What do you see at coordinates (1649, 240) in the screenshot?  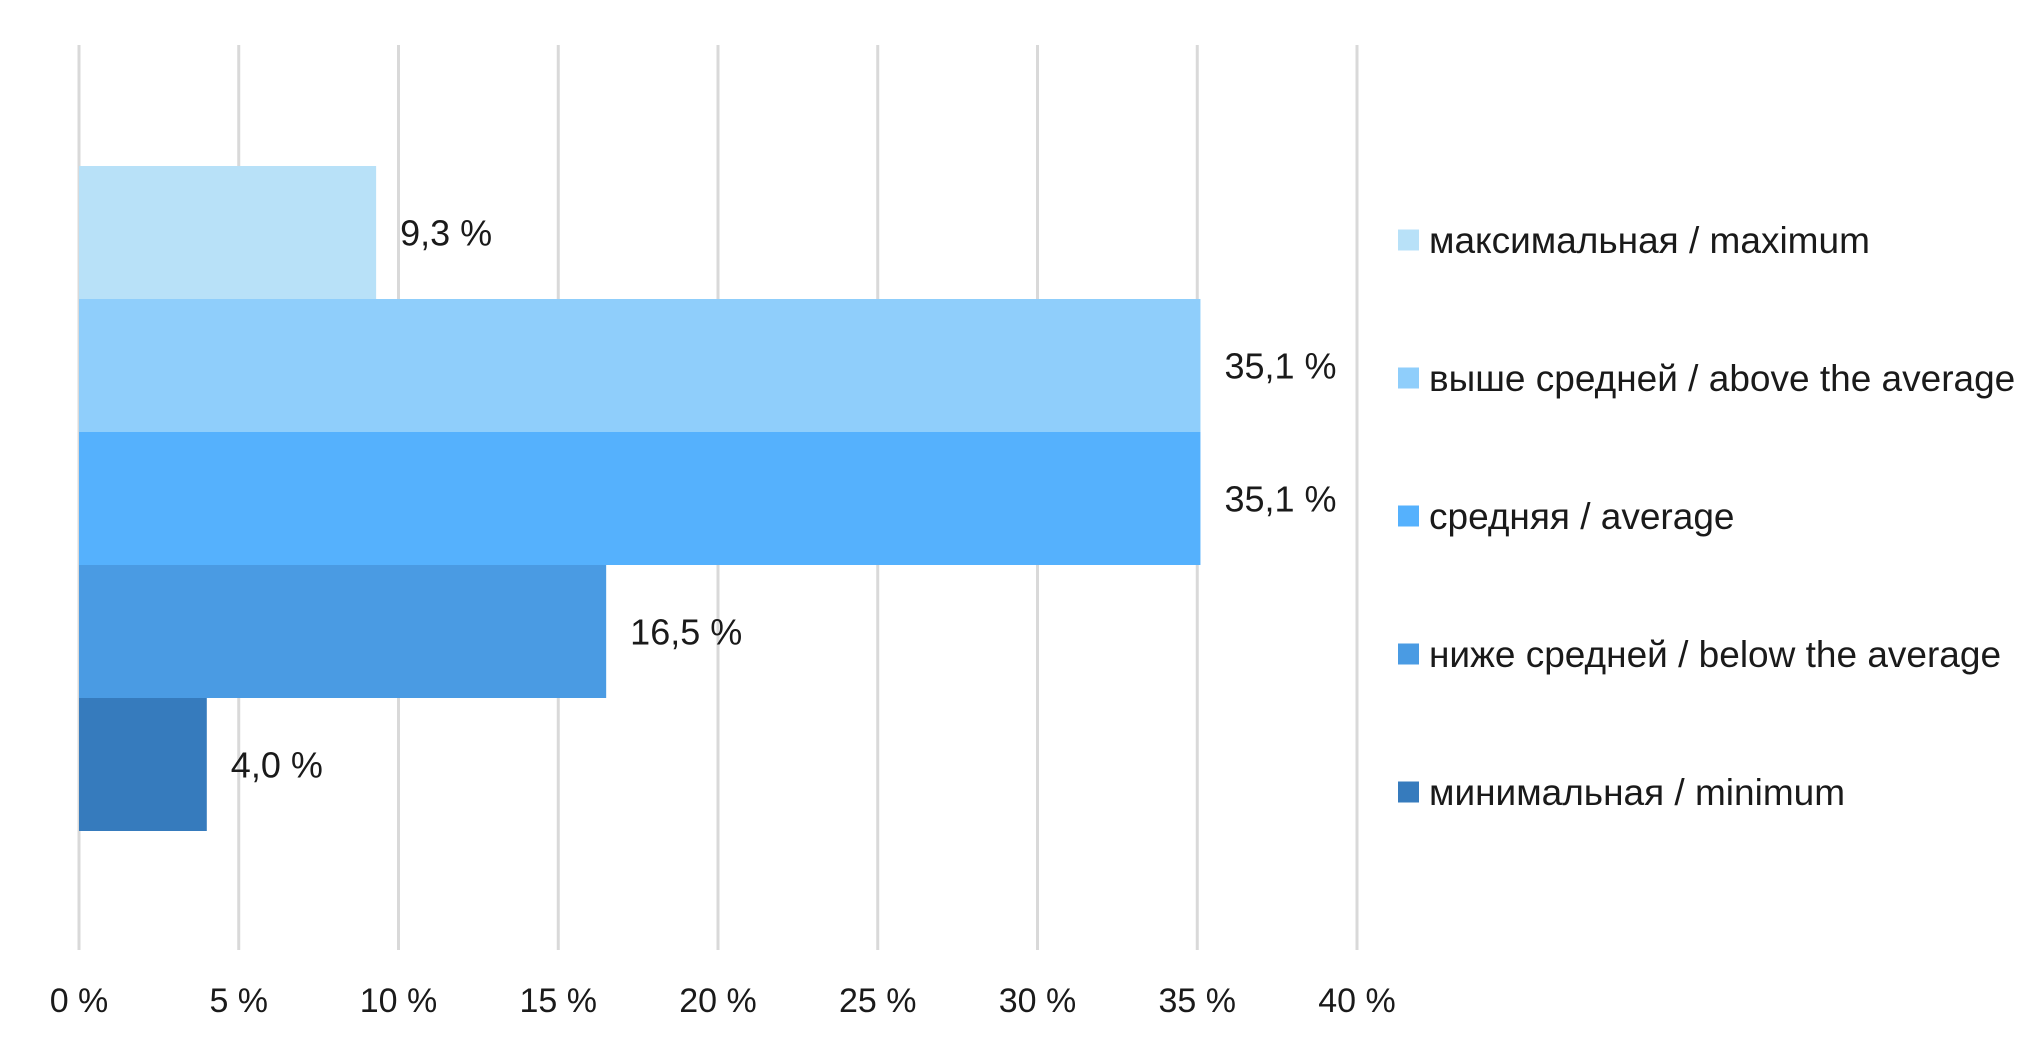 I see `legend-label: максимальная / maximum` at bounding box center [1649, 240].